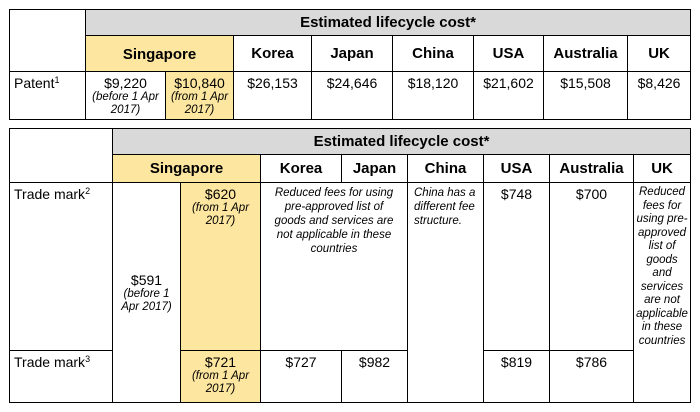 The image size is (700, 412). What do you see at coordinates (591, 376) in the screenshot?
I see `tm-australia-value-2: $786` at bounding box center [591, 376].